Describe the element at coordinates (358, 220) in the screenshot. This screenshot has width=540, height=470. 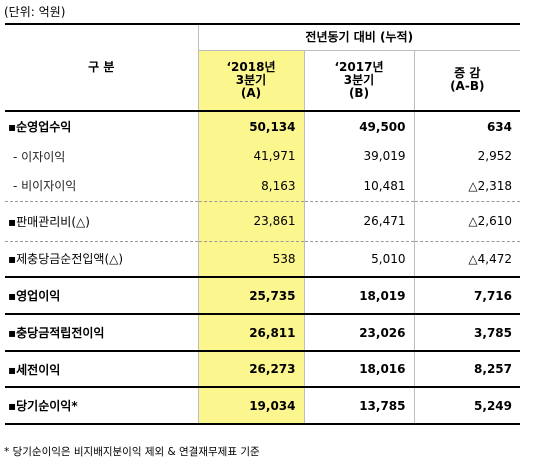
I see `value-b: 26,471` at that location.